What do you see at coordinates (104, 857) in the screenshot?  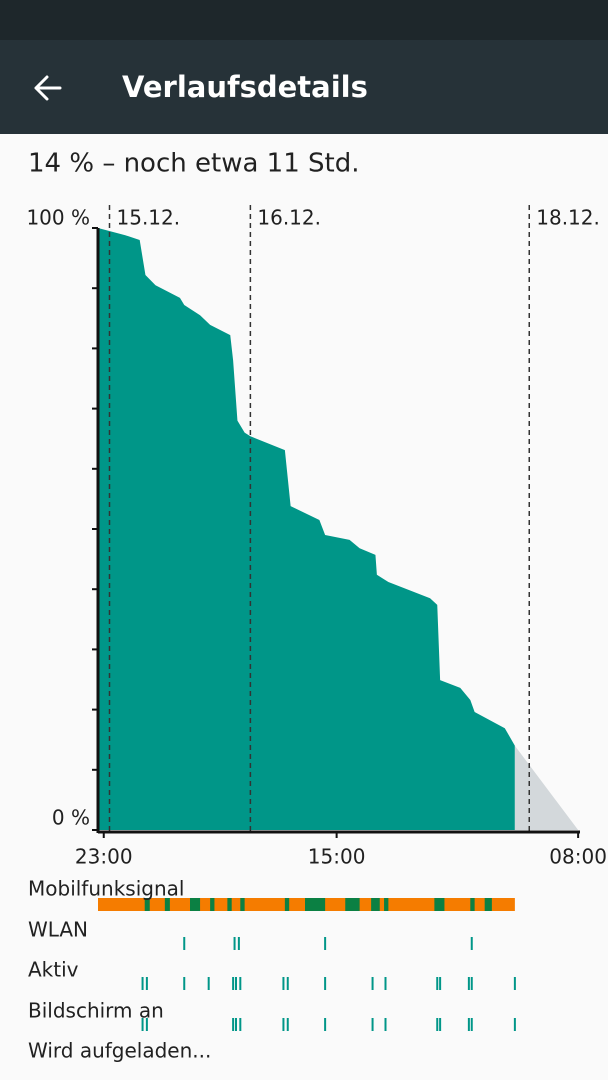 I see `x-tick-label: 23:00` at bounding box center [104, 857].